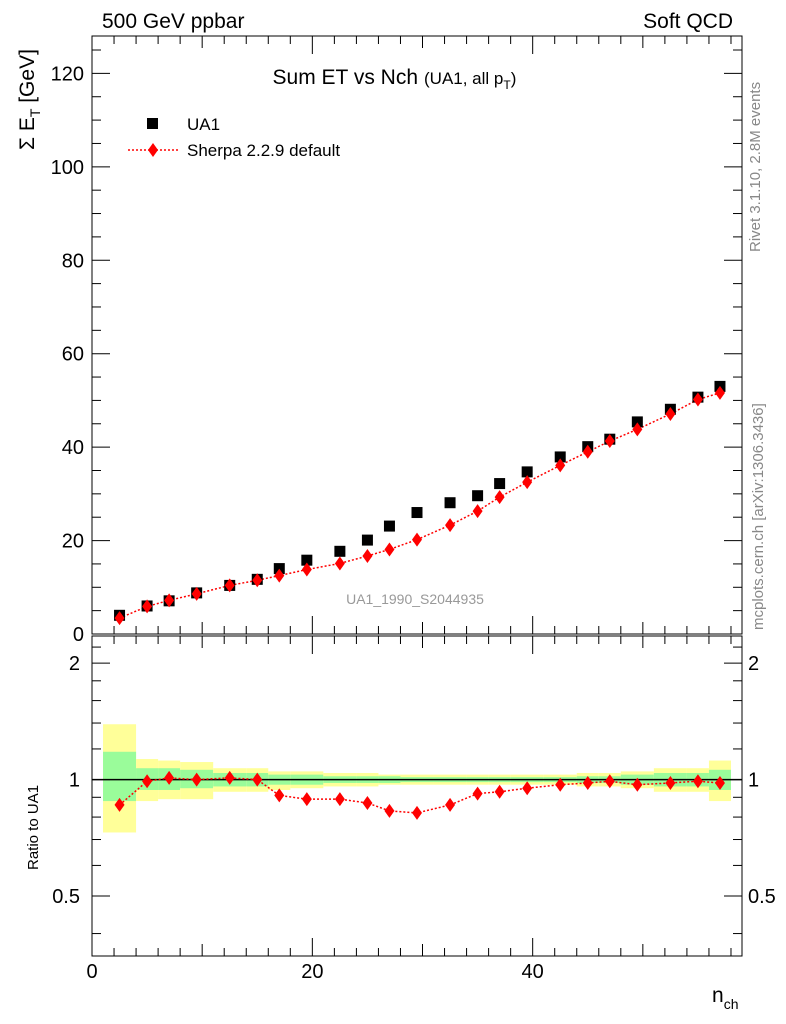  I want to click on legend-ua1-marker, so click(152, 123).